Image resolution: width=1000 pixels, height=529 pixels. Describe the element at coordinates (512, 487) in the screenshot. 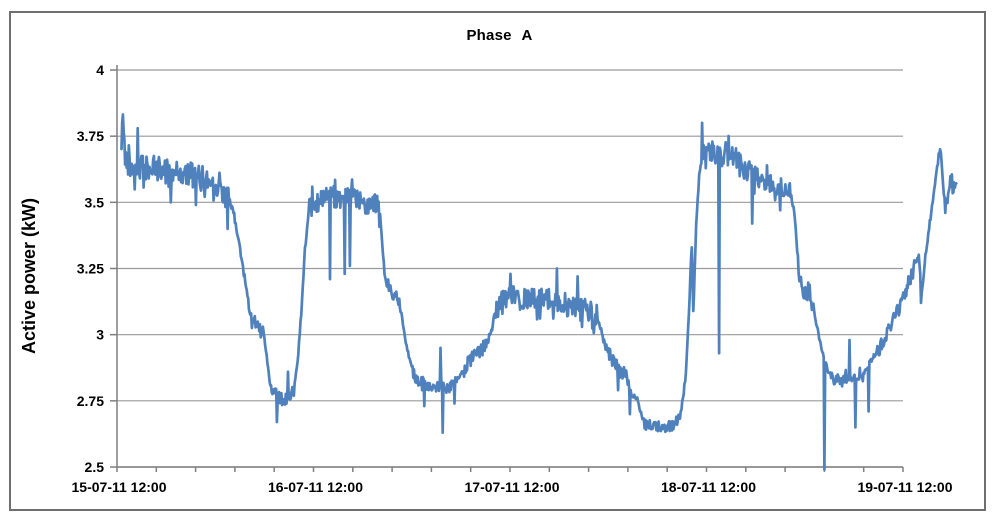

I see `x-tick-label: 17-07-11 12:00` at that location.